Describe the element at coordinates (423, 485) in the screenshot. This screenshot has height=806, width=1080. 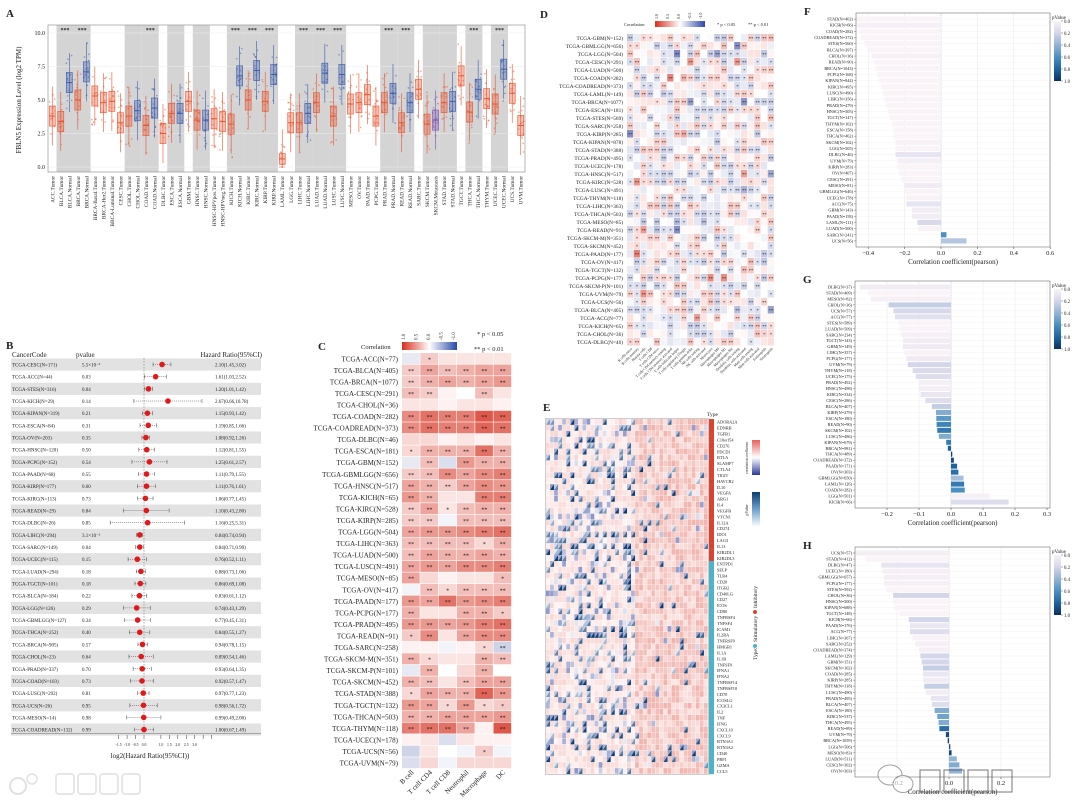
I see `heatmap-row: TCGA-HNSC(N=517) ** ** ** ** ** **` at that location.